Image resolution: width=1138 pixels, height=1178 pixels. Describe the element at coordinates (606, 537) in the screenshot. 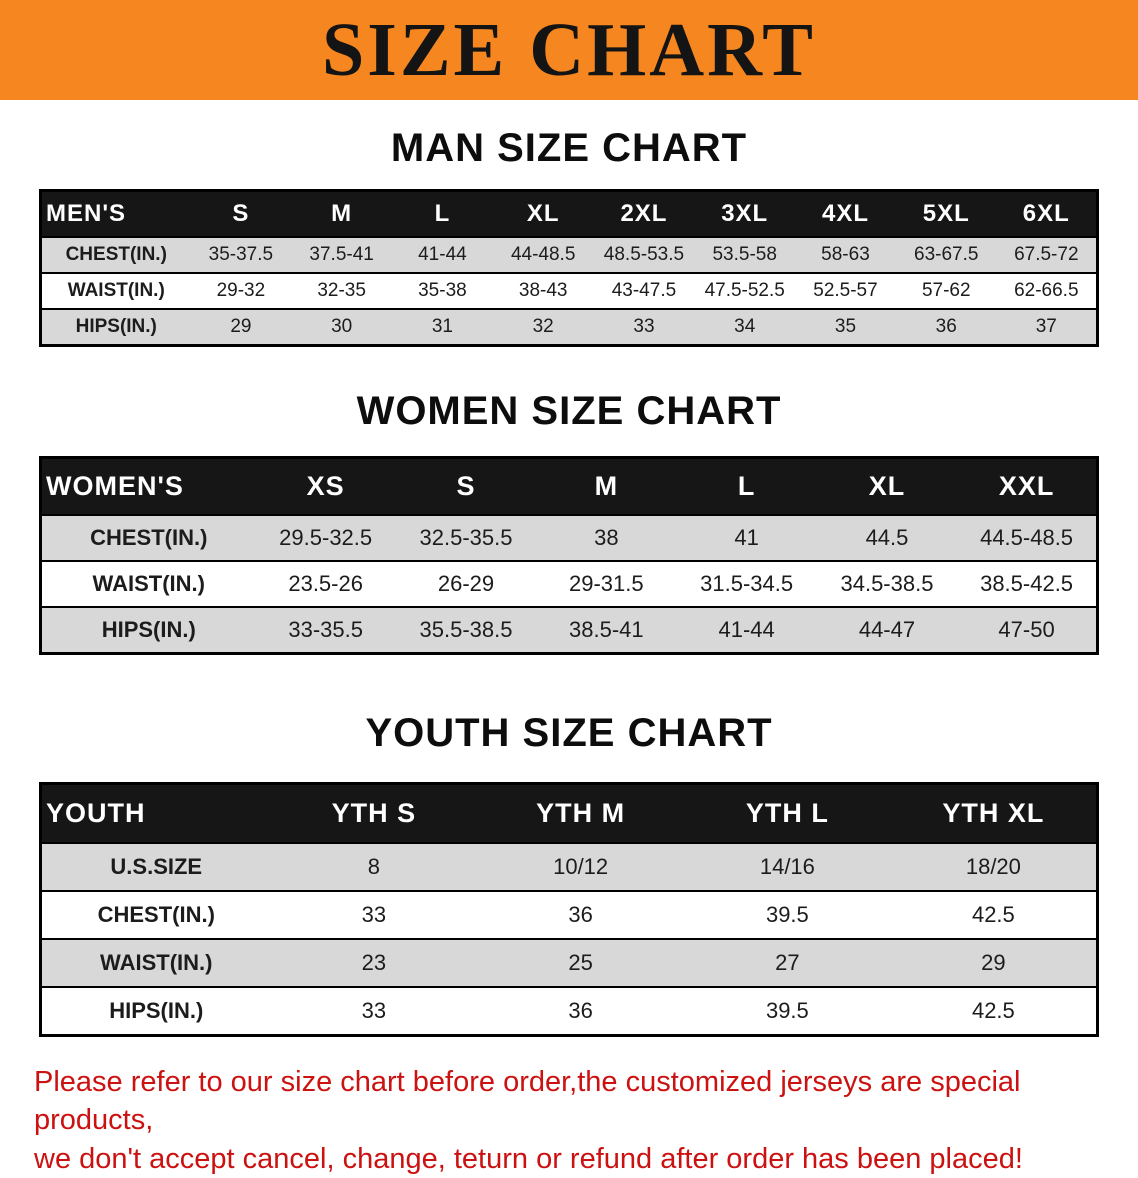

I see `measurement-value-cell: 38` at that location.